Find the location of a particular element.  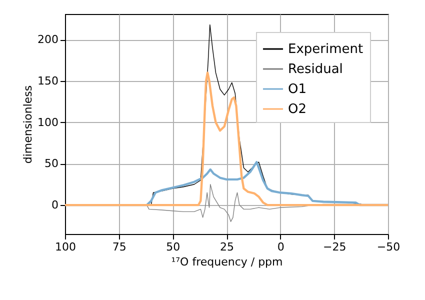

x-tick-label: 100 is located at coordinates (65, 247).